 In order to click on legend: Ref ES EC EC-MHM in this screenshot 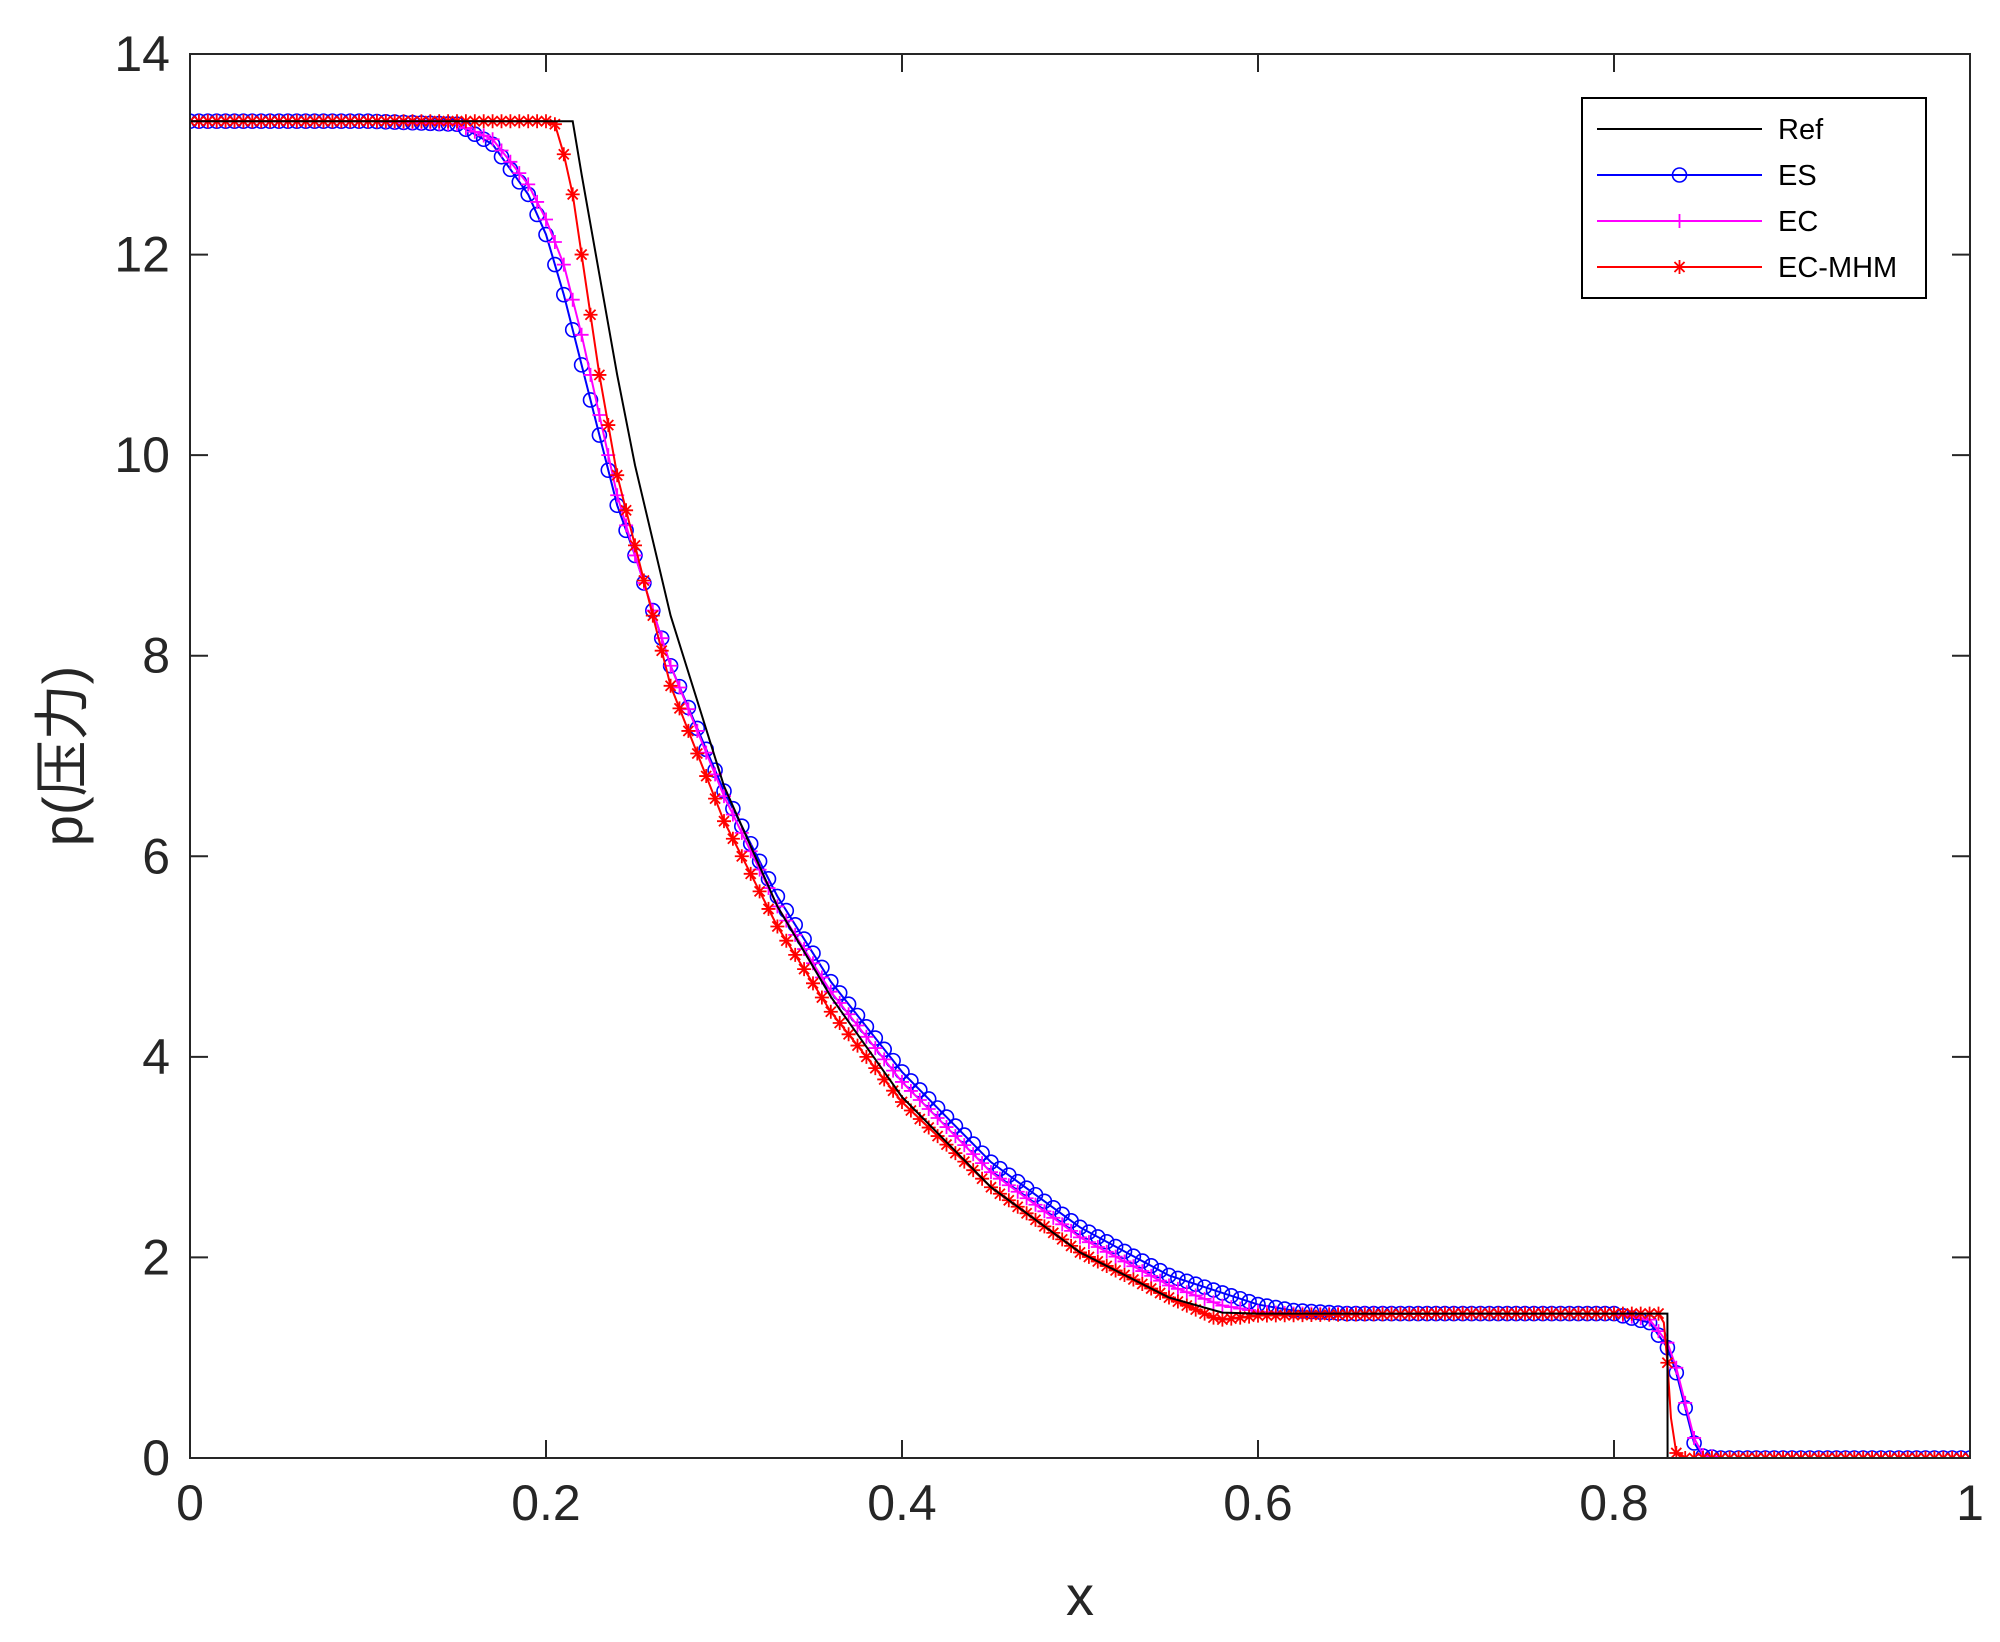, I will do `click(1754, 198)`.